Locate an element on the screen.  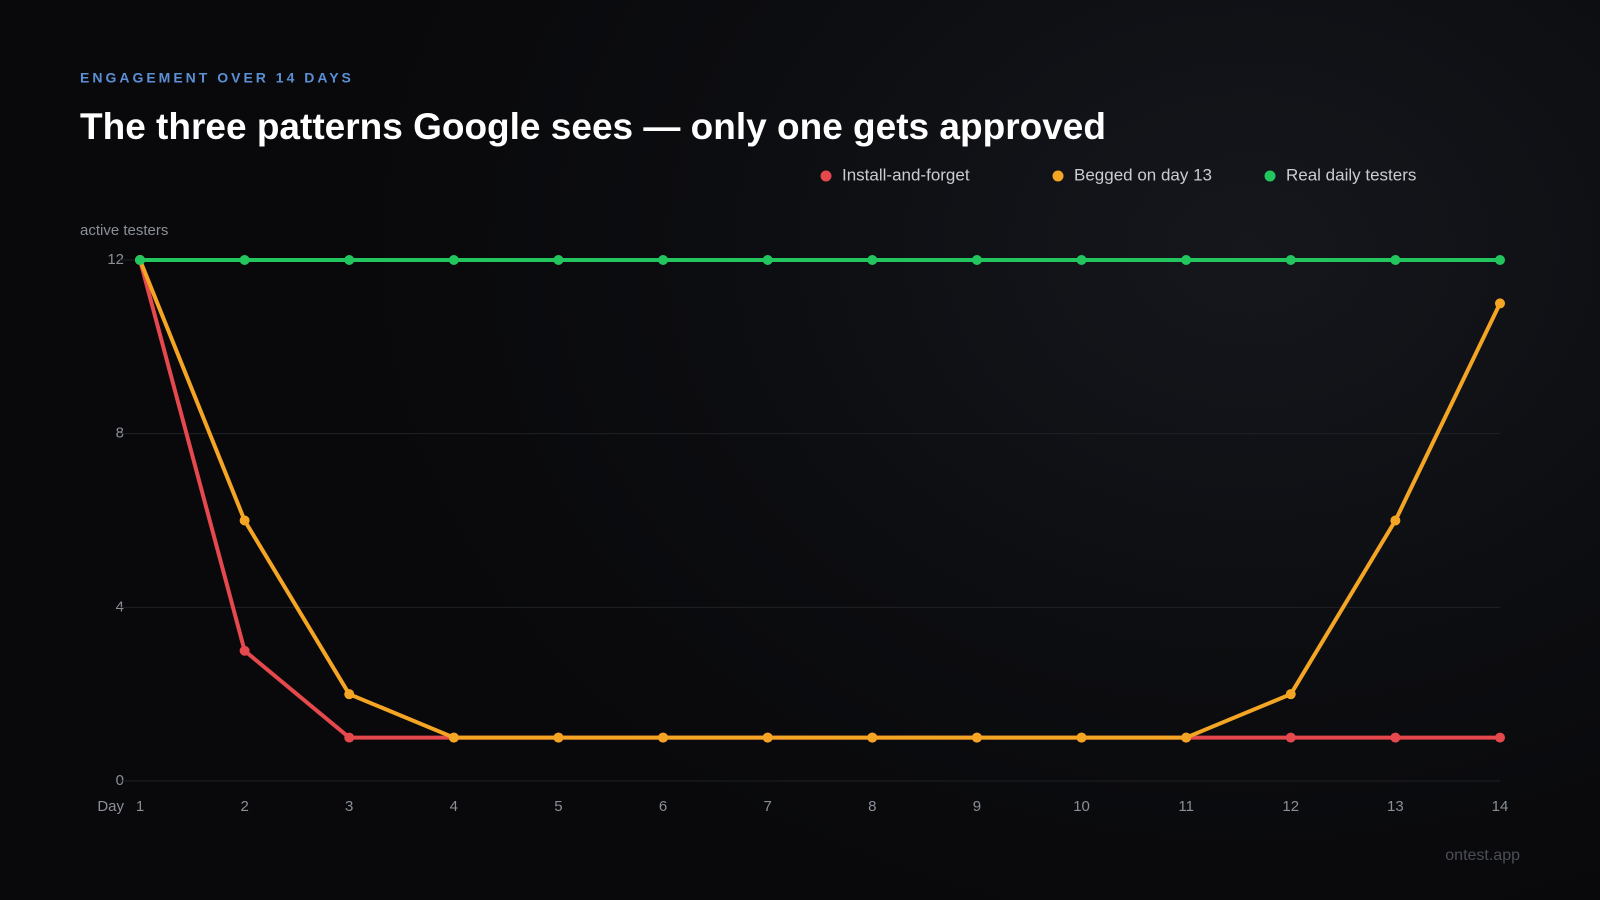
x-tick-label: 4 is located at coordinates (454, 806).